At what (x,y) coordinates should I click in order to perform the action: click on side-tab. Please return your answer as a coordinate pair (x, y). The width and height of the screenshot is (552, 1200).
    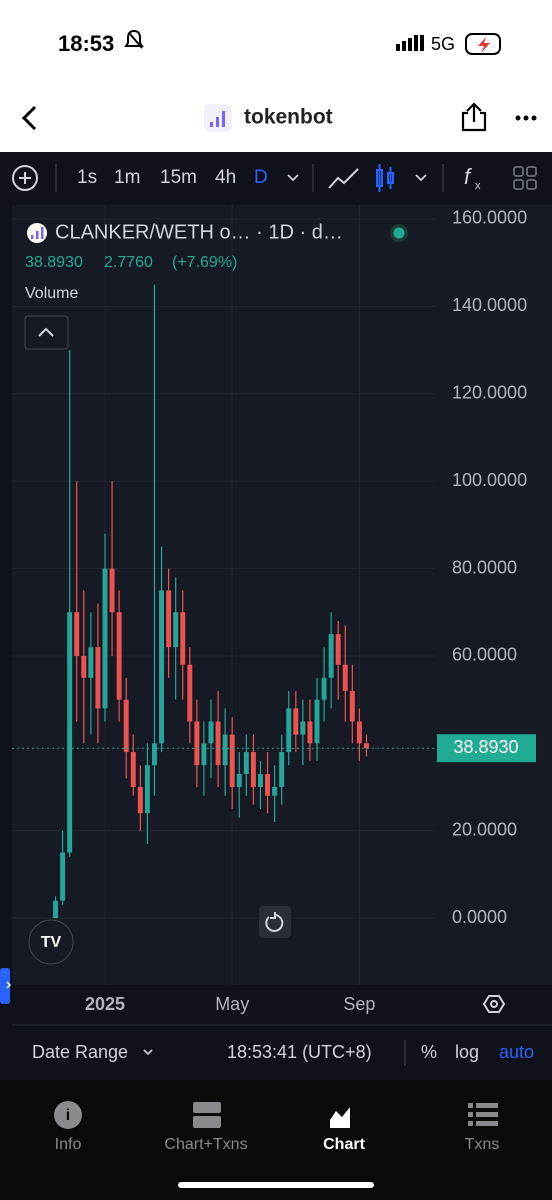
    Looking at the image, I should click on (5, 986).